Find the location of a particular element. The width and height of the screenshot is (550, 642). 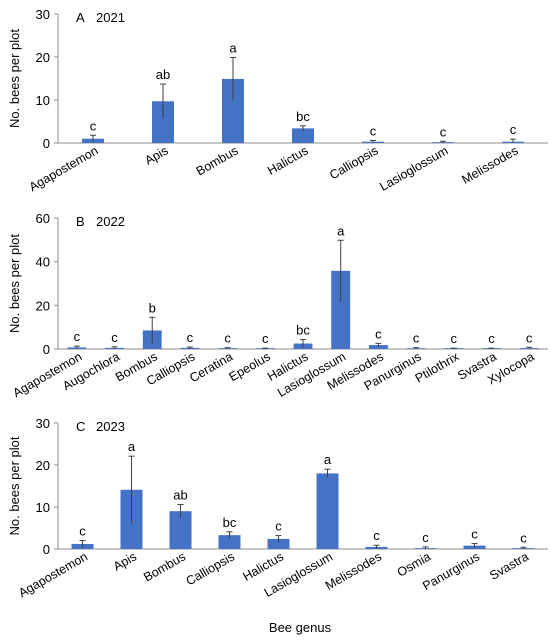

category-label: Svastra is located at coordinates (509, 565).